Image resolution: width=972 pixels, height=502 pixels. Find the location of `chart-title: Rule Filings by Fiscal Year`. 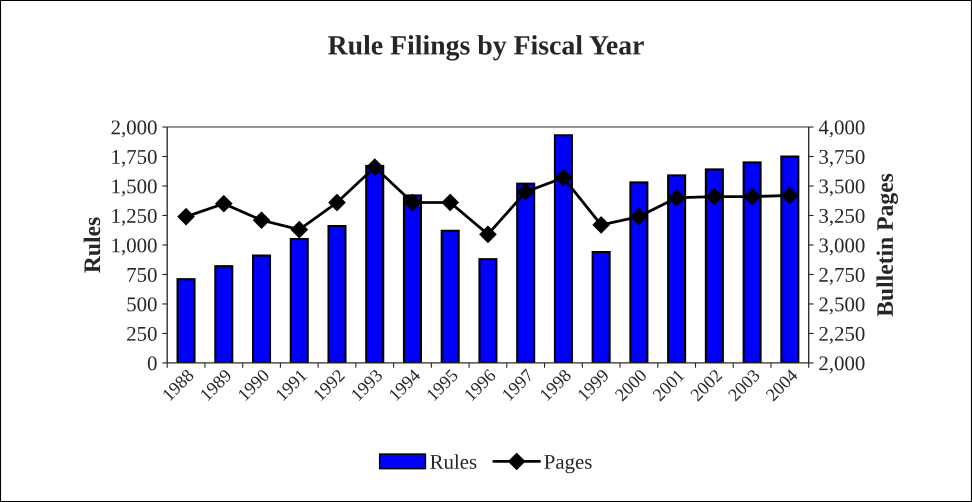

chart-title: Rule Filings by Fiscal Year is located at coordinates (486, 48).